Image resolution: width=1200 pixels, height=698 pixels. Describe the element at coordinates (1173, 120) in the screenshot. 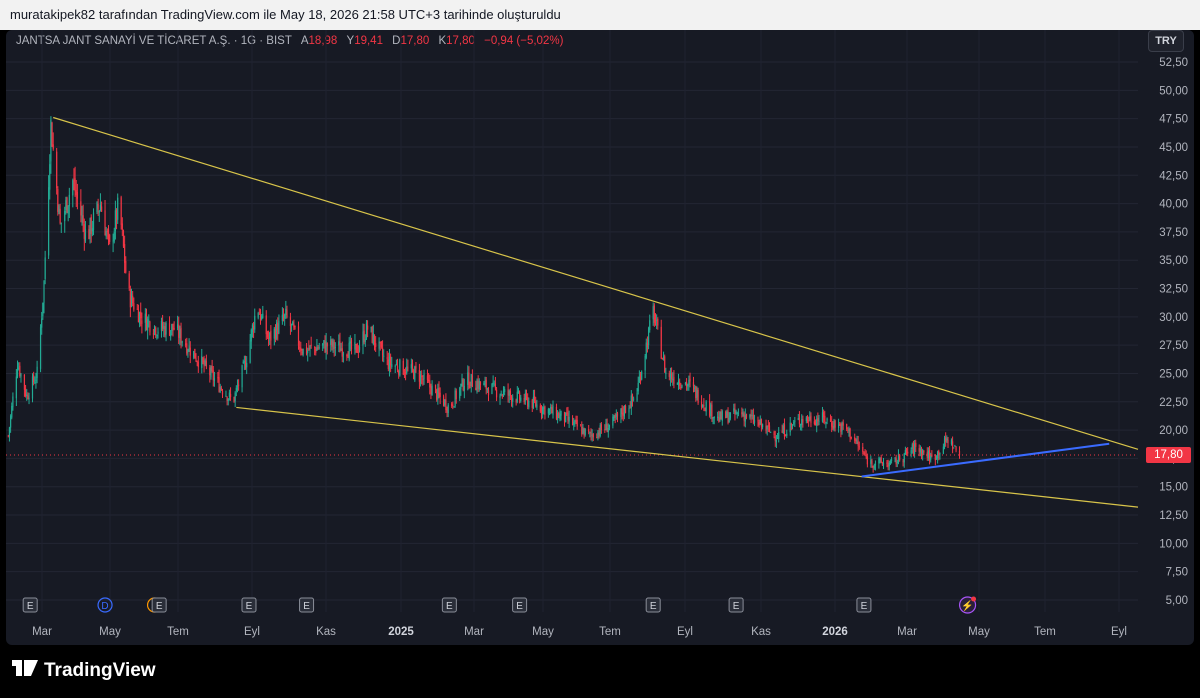

I see `y-tick-label: 47,50` at that location.